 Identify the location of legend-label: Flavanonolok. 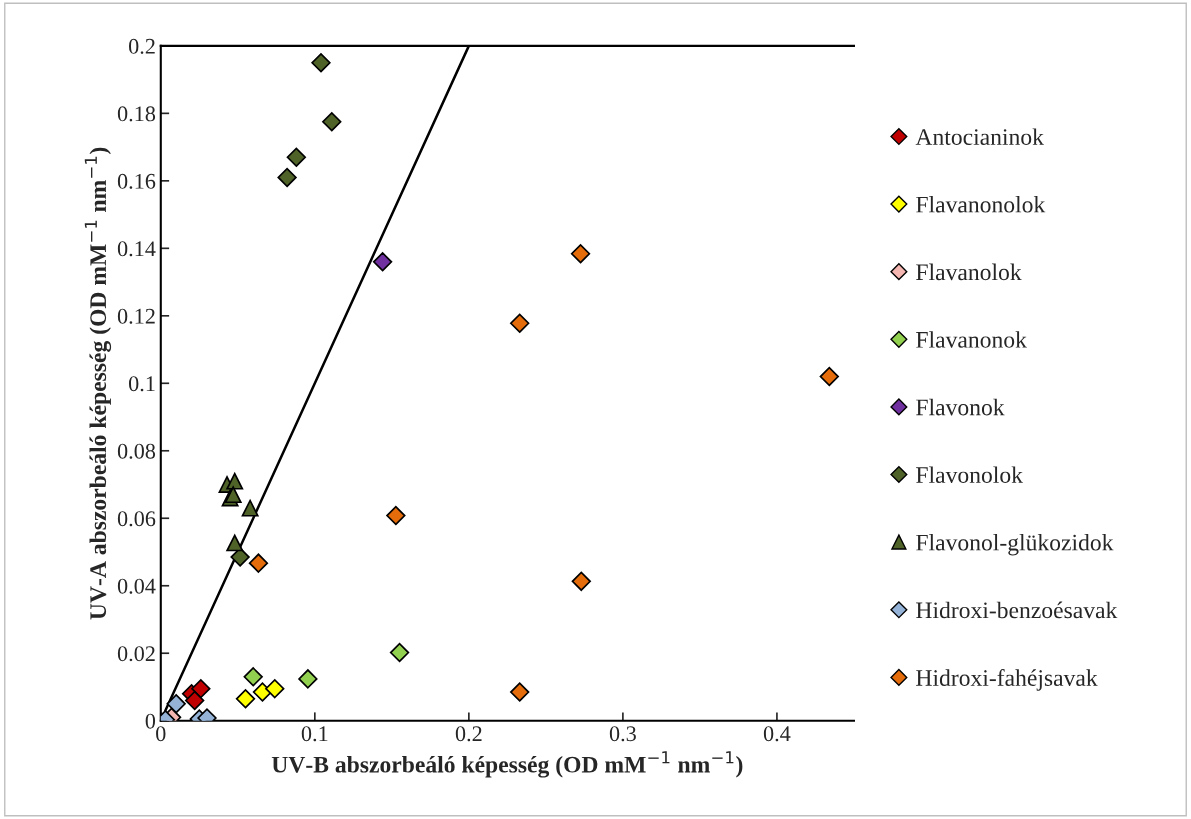
(981, 204).